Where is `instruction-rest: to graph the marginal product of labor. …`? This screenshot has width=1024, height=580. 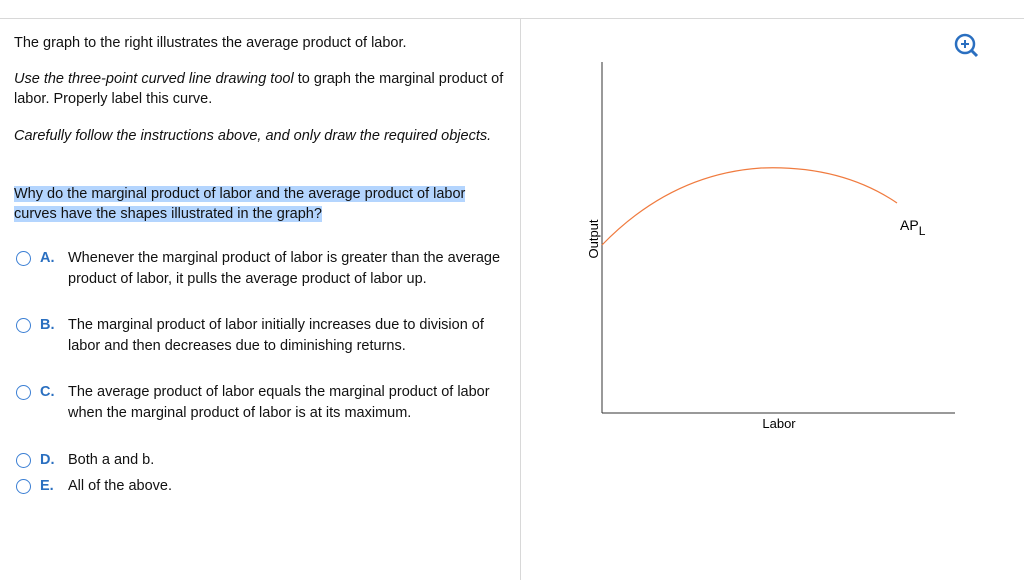 instruction-rest: to graph the marginal product of labor. … is located at coordinates (259, 89).